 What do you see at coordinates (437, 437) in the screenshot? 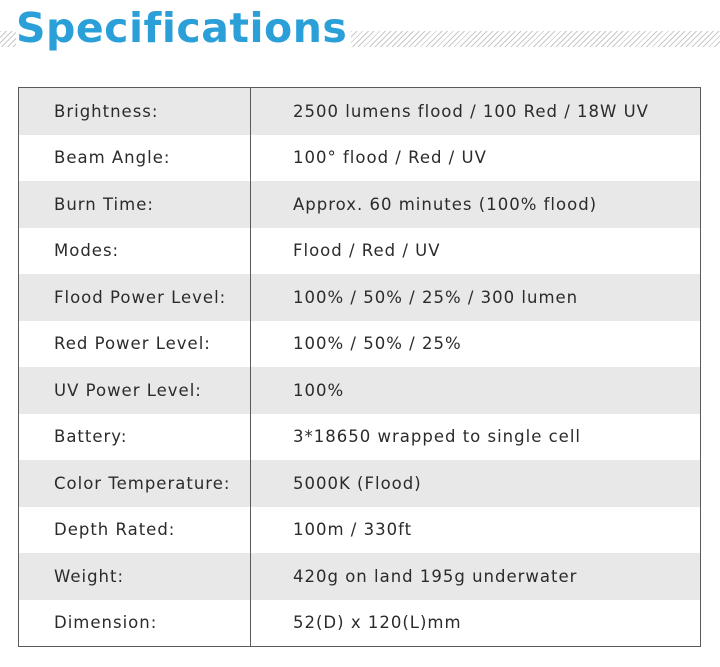
I see `spec-value: 3*18650 wrapped to single cell` at bounding box center [437, 437].